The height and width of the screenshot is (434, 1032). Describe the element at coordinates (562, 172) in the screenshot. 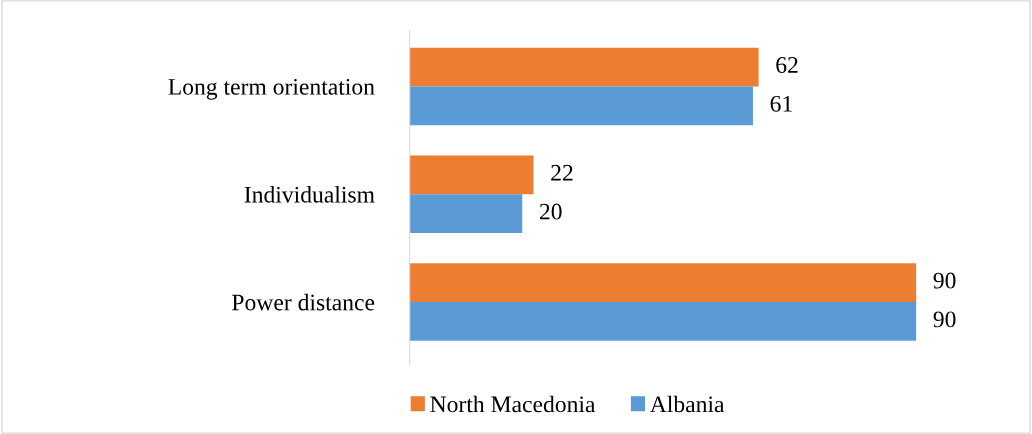

I see `data-label: 22` at that location.